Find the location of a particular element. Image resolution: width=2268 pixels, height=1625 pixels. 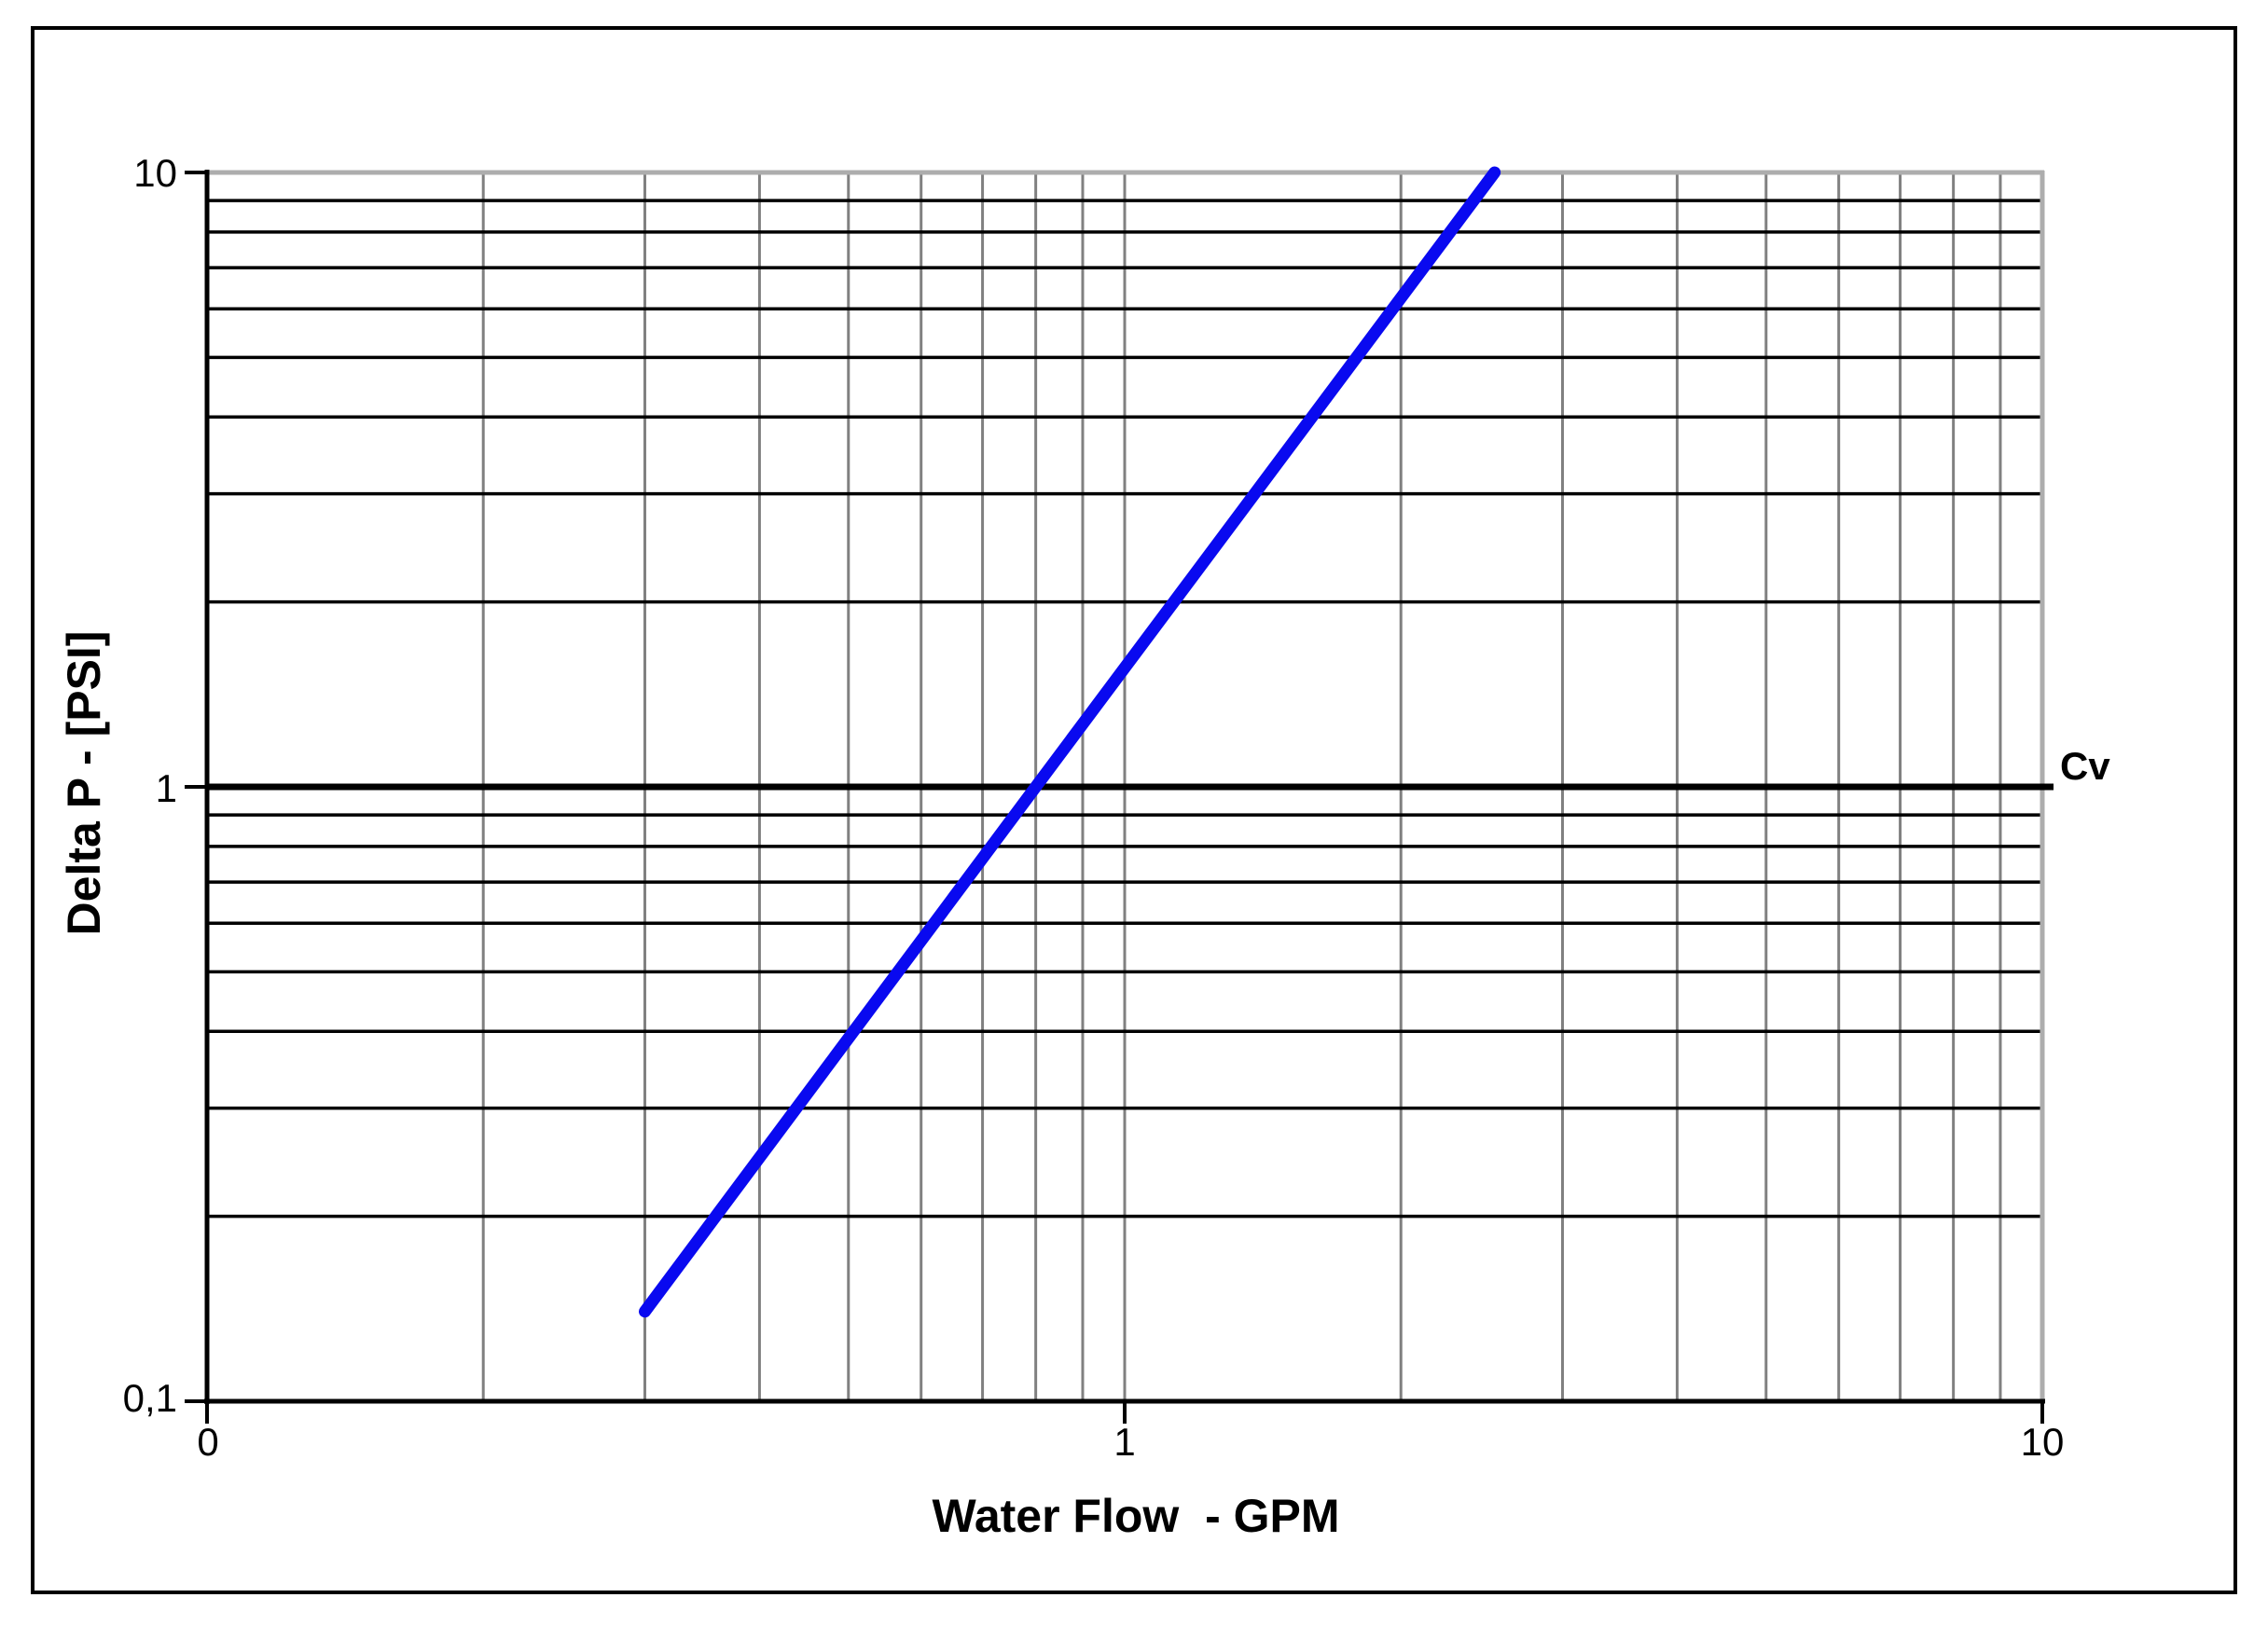

x-axis-title: Water Flow - GPM is located at coordinates (1136, 1516).